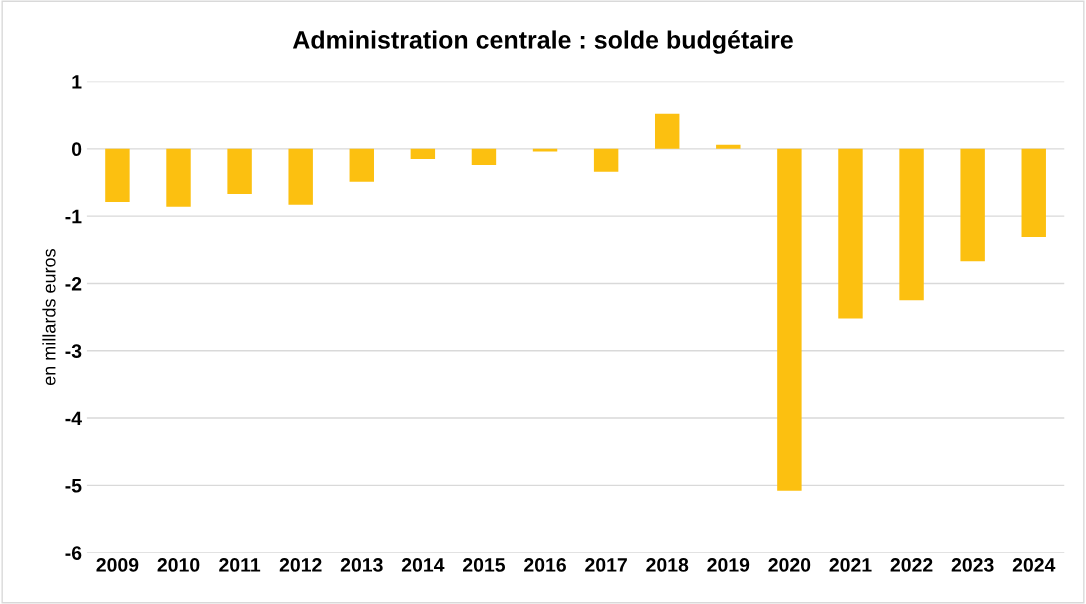 This screenshot has height=604, width=1086. I want to click on x-tick-label: 2022, so click(911, 565).